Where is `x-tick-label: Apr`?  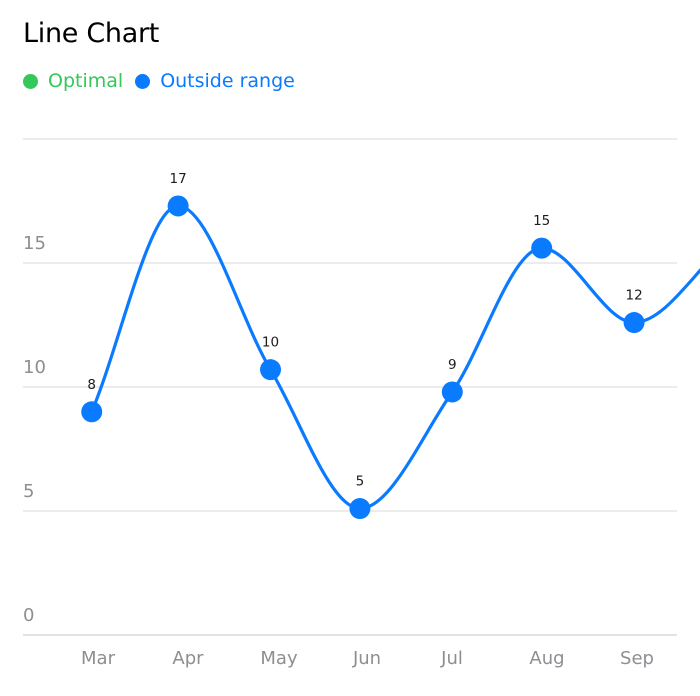 x-tick-label: Apr is located at coordinates (188, 658).